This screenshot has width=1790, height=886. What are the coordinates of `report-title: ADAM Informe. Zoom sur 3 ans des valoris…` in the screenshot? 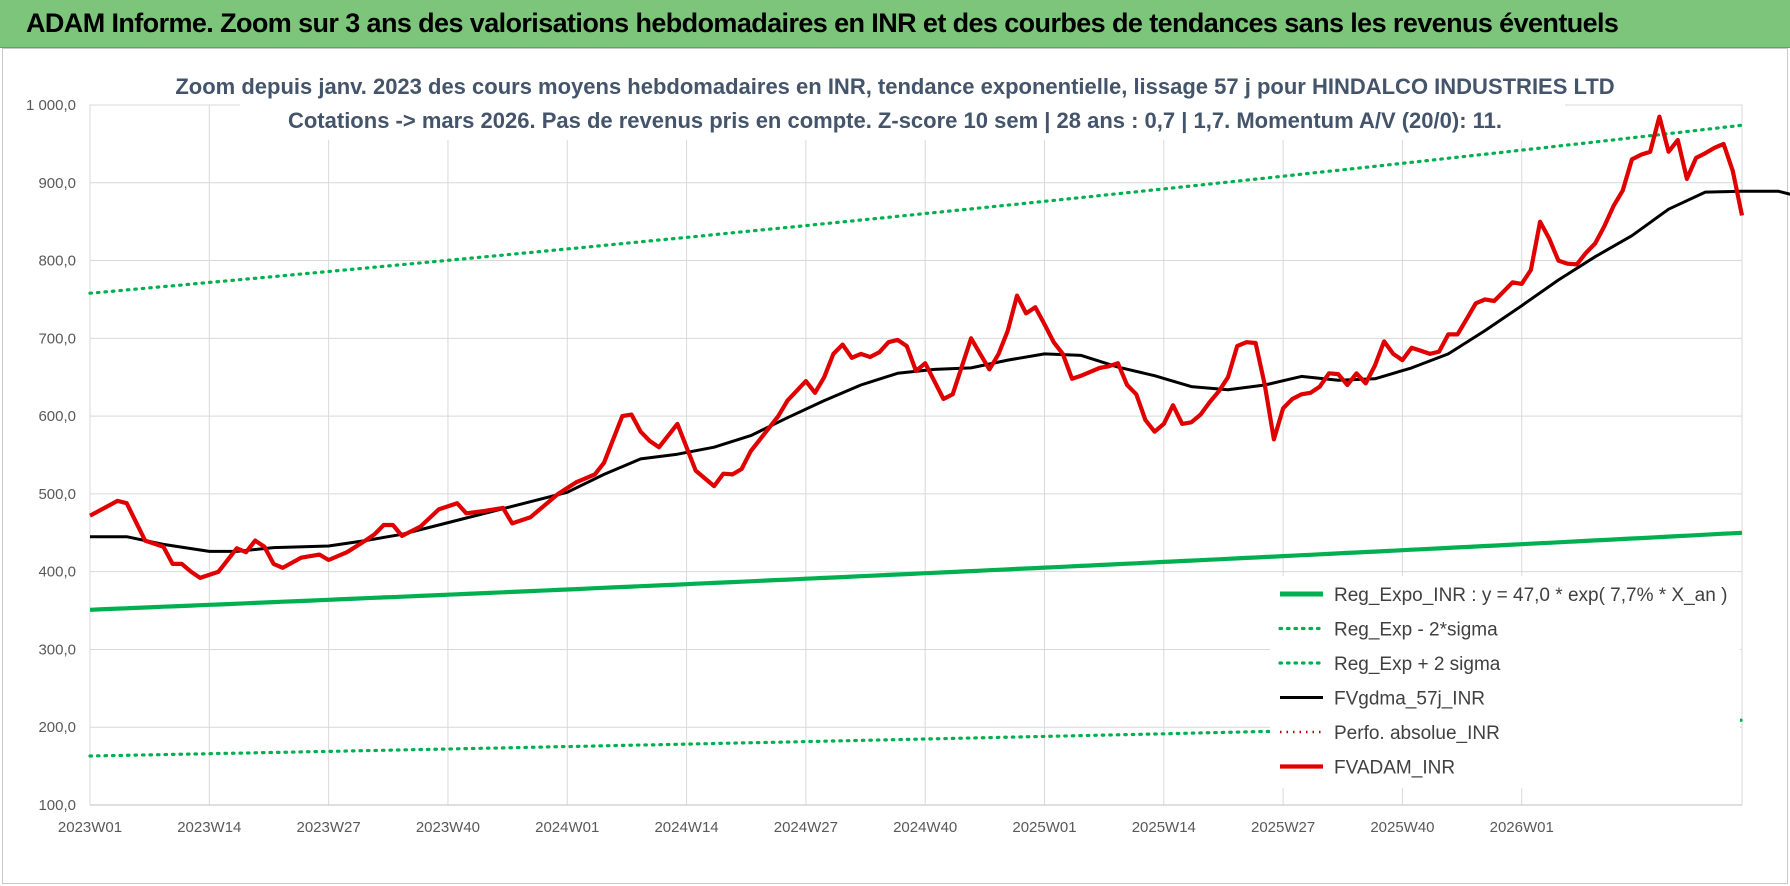 It's located at (822, 23).